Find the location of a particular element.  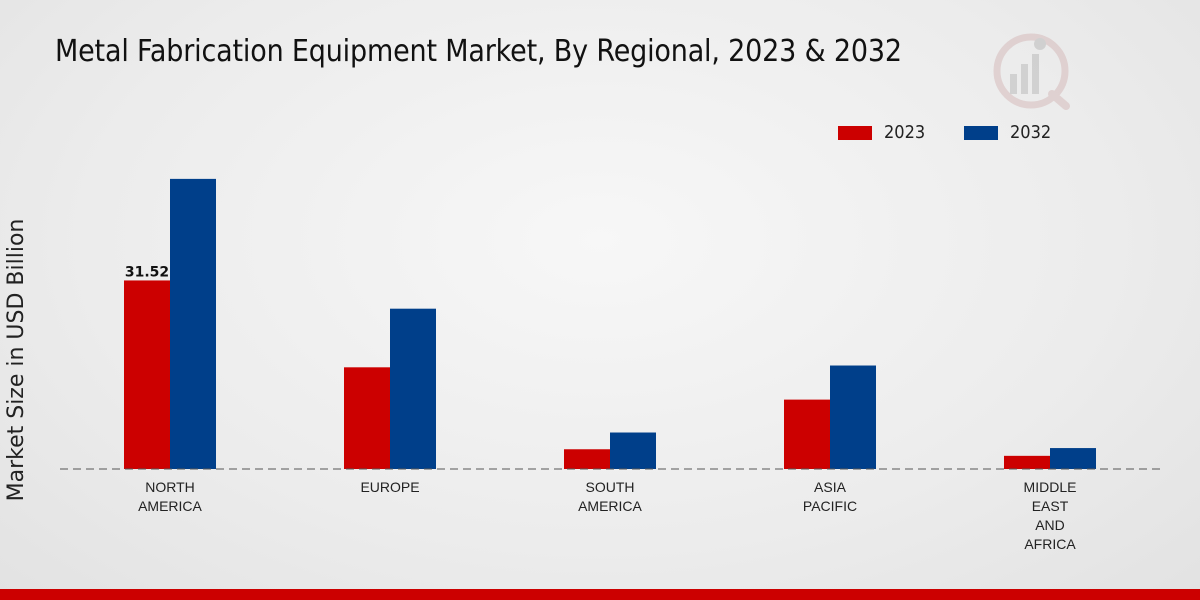

chart-legend: 2023 2032 is located at coordinates (964, 132).